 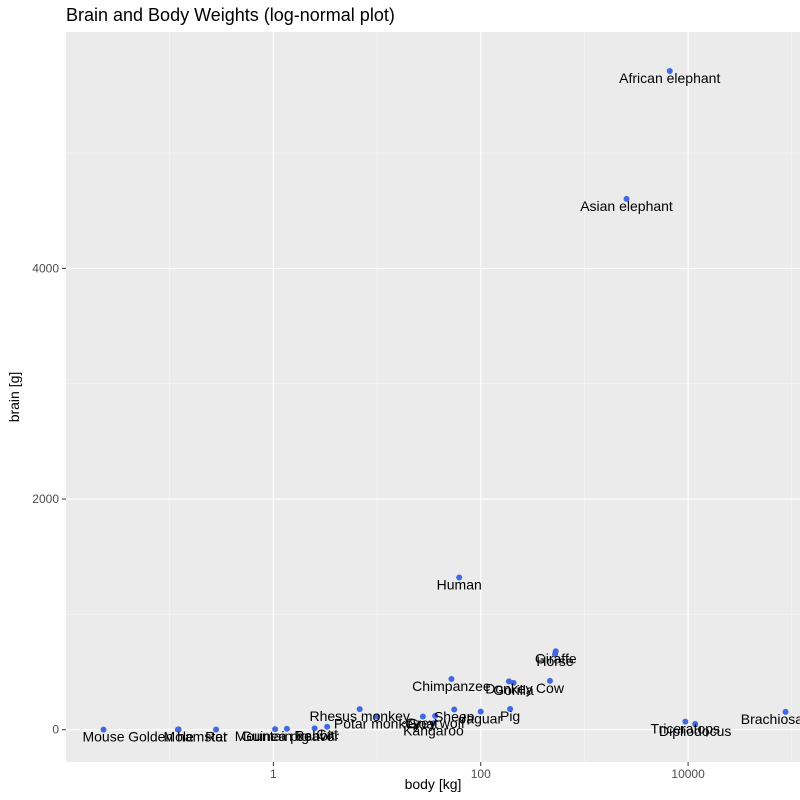 What do you see at coordinates (55, 730) in the screenshot?
I see `y-tick-label: 0` at bounding box center [55, 730].